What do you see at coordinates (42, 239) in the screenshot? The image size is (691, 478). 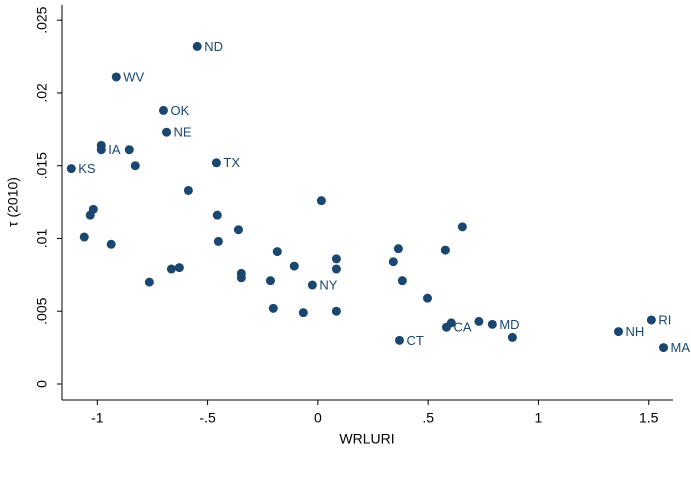 I see `y-tick-label: .01` at bounding box center [42, 239].